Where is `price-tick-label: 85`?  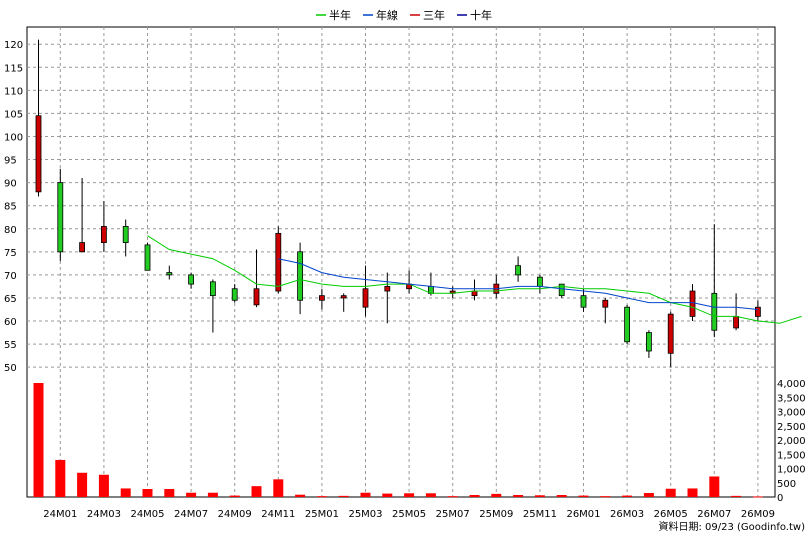 price-tick-label: 85 is located at coordinates (10, 207).